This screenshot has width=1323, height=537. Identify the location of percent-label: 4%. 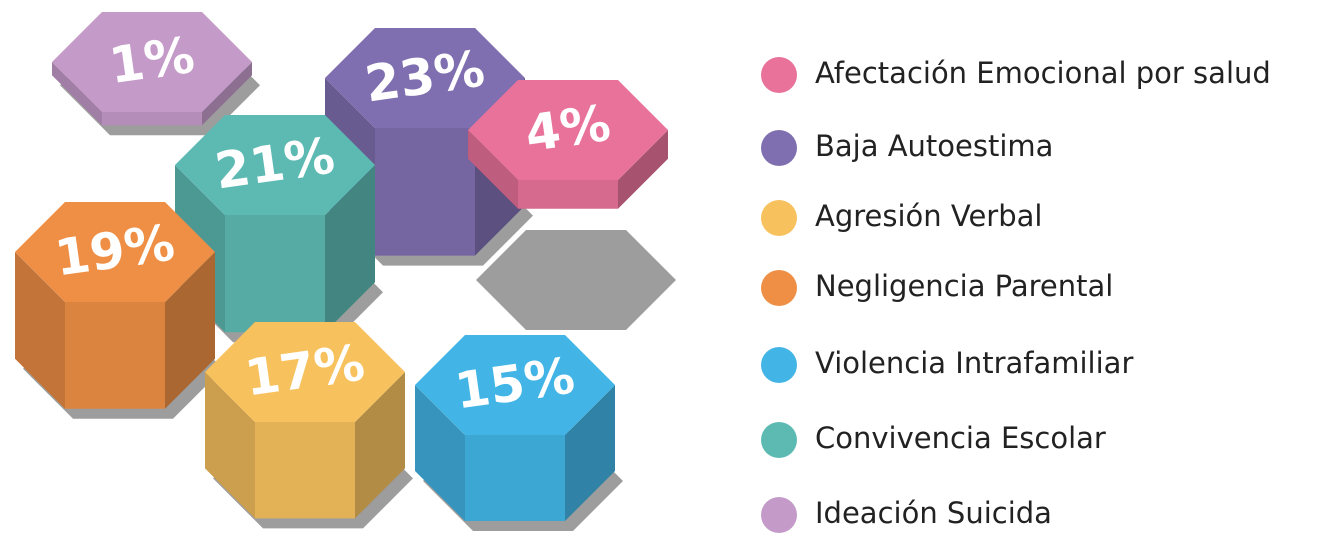
(568, 128).